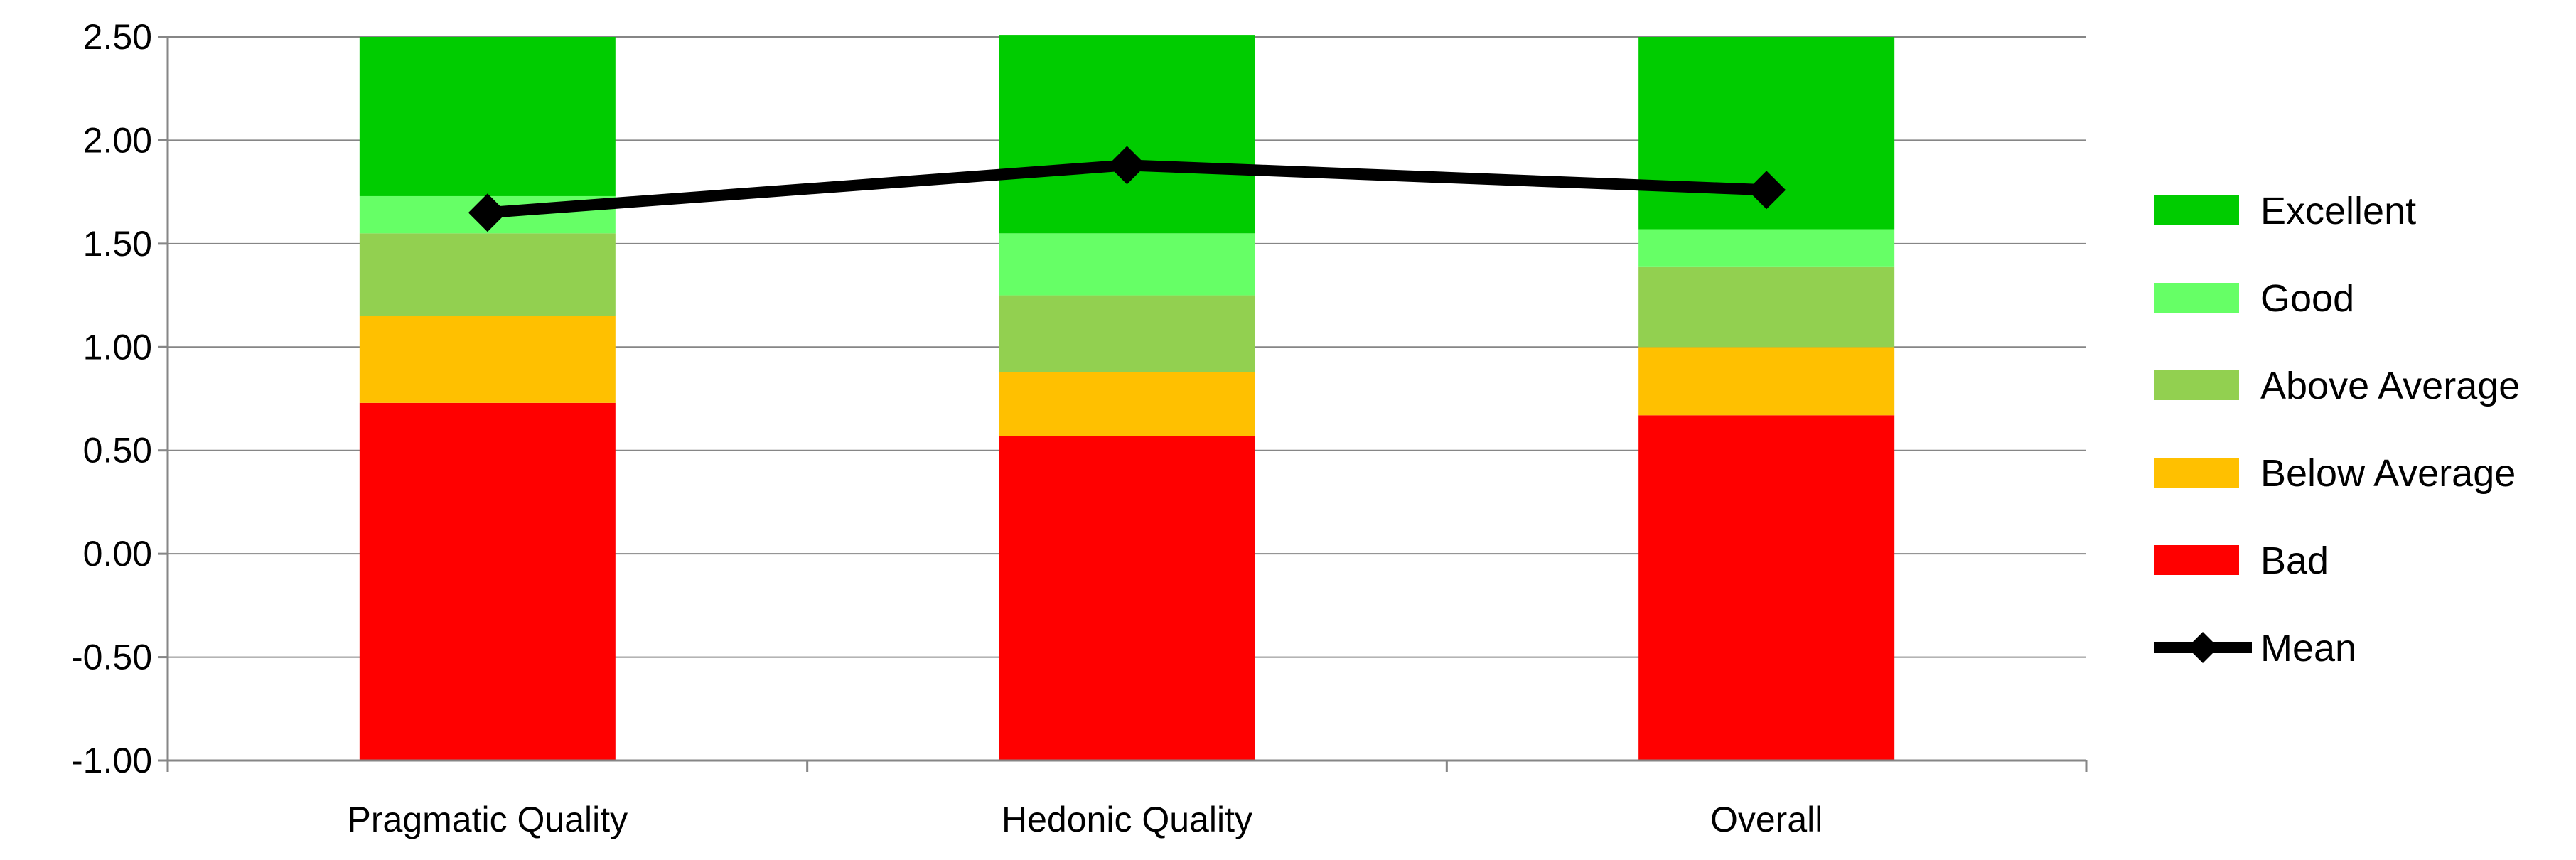  What do you see at coordinates (1127, 333) in the screenshot?
I see `bar-above-average-hedonic-quality` at bounding box center [1127, 333].